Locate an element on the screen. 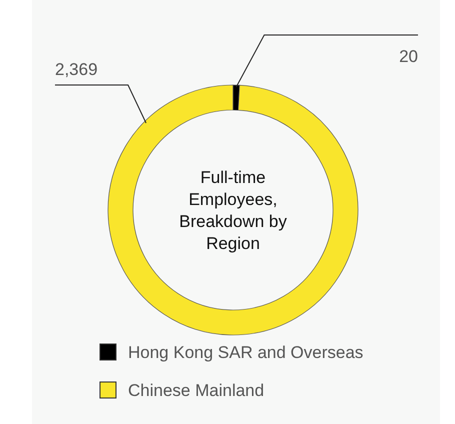 This screenshot has width=455, height=424. legend-label: Hong Kong SAR and Overseas is located at coordinates (246, 352).